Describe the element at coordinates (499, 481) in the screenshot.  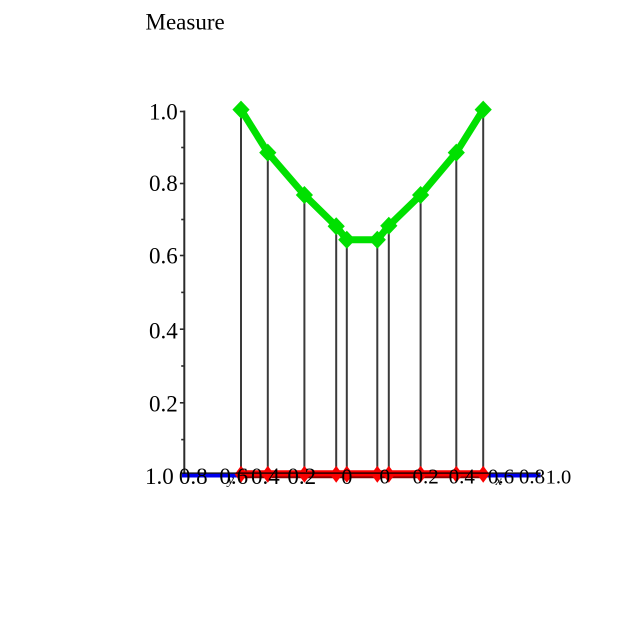
I see `svg-text: x` at that location.